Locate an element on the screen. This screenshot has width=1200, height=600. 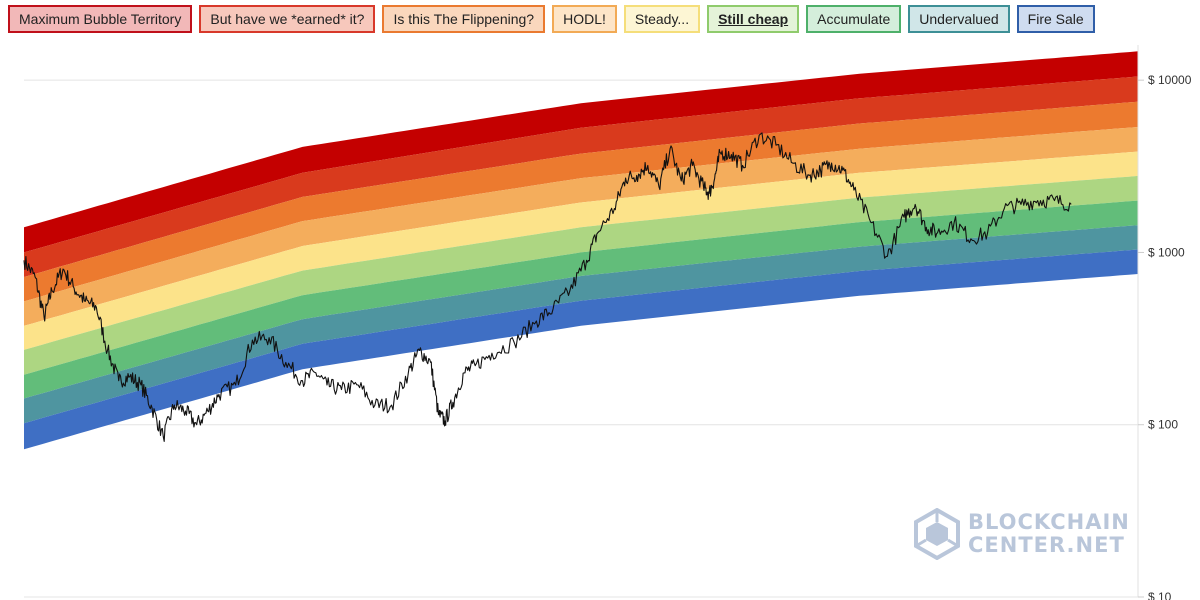
legend-item-label: Accumulate is located at coordinates (854, 19).